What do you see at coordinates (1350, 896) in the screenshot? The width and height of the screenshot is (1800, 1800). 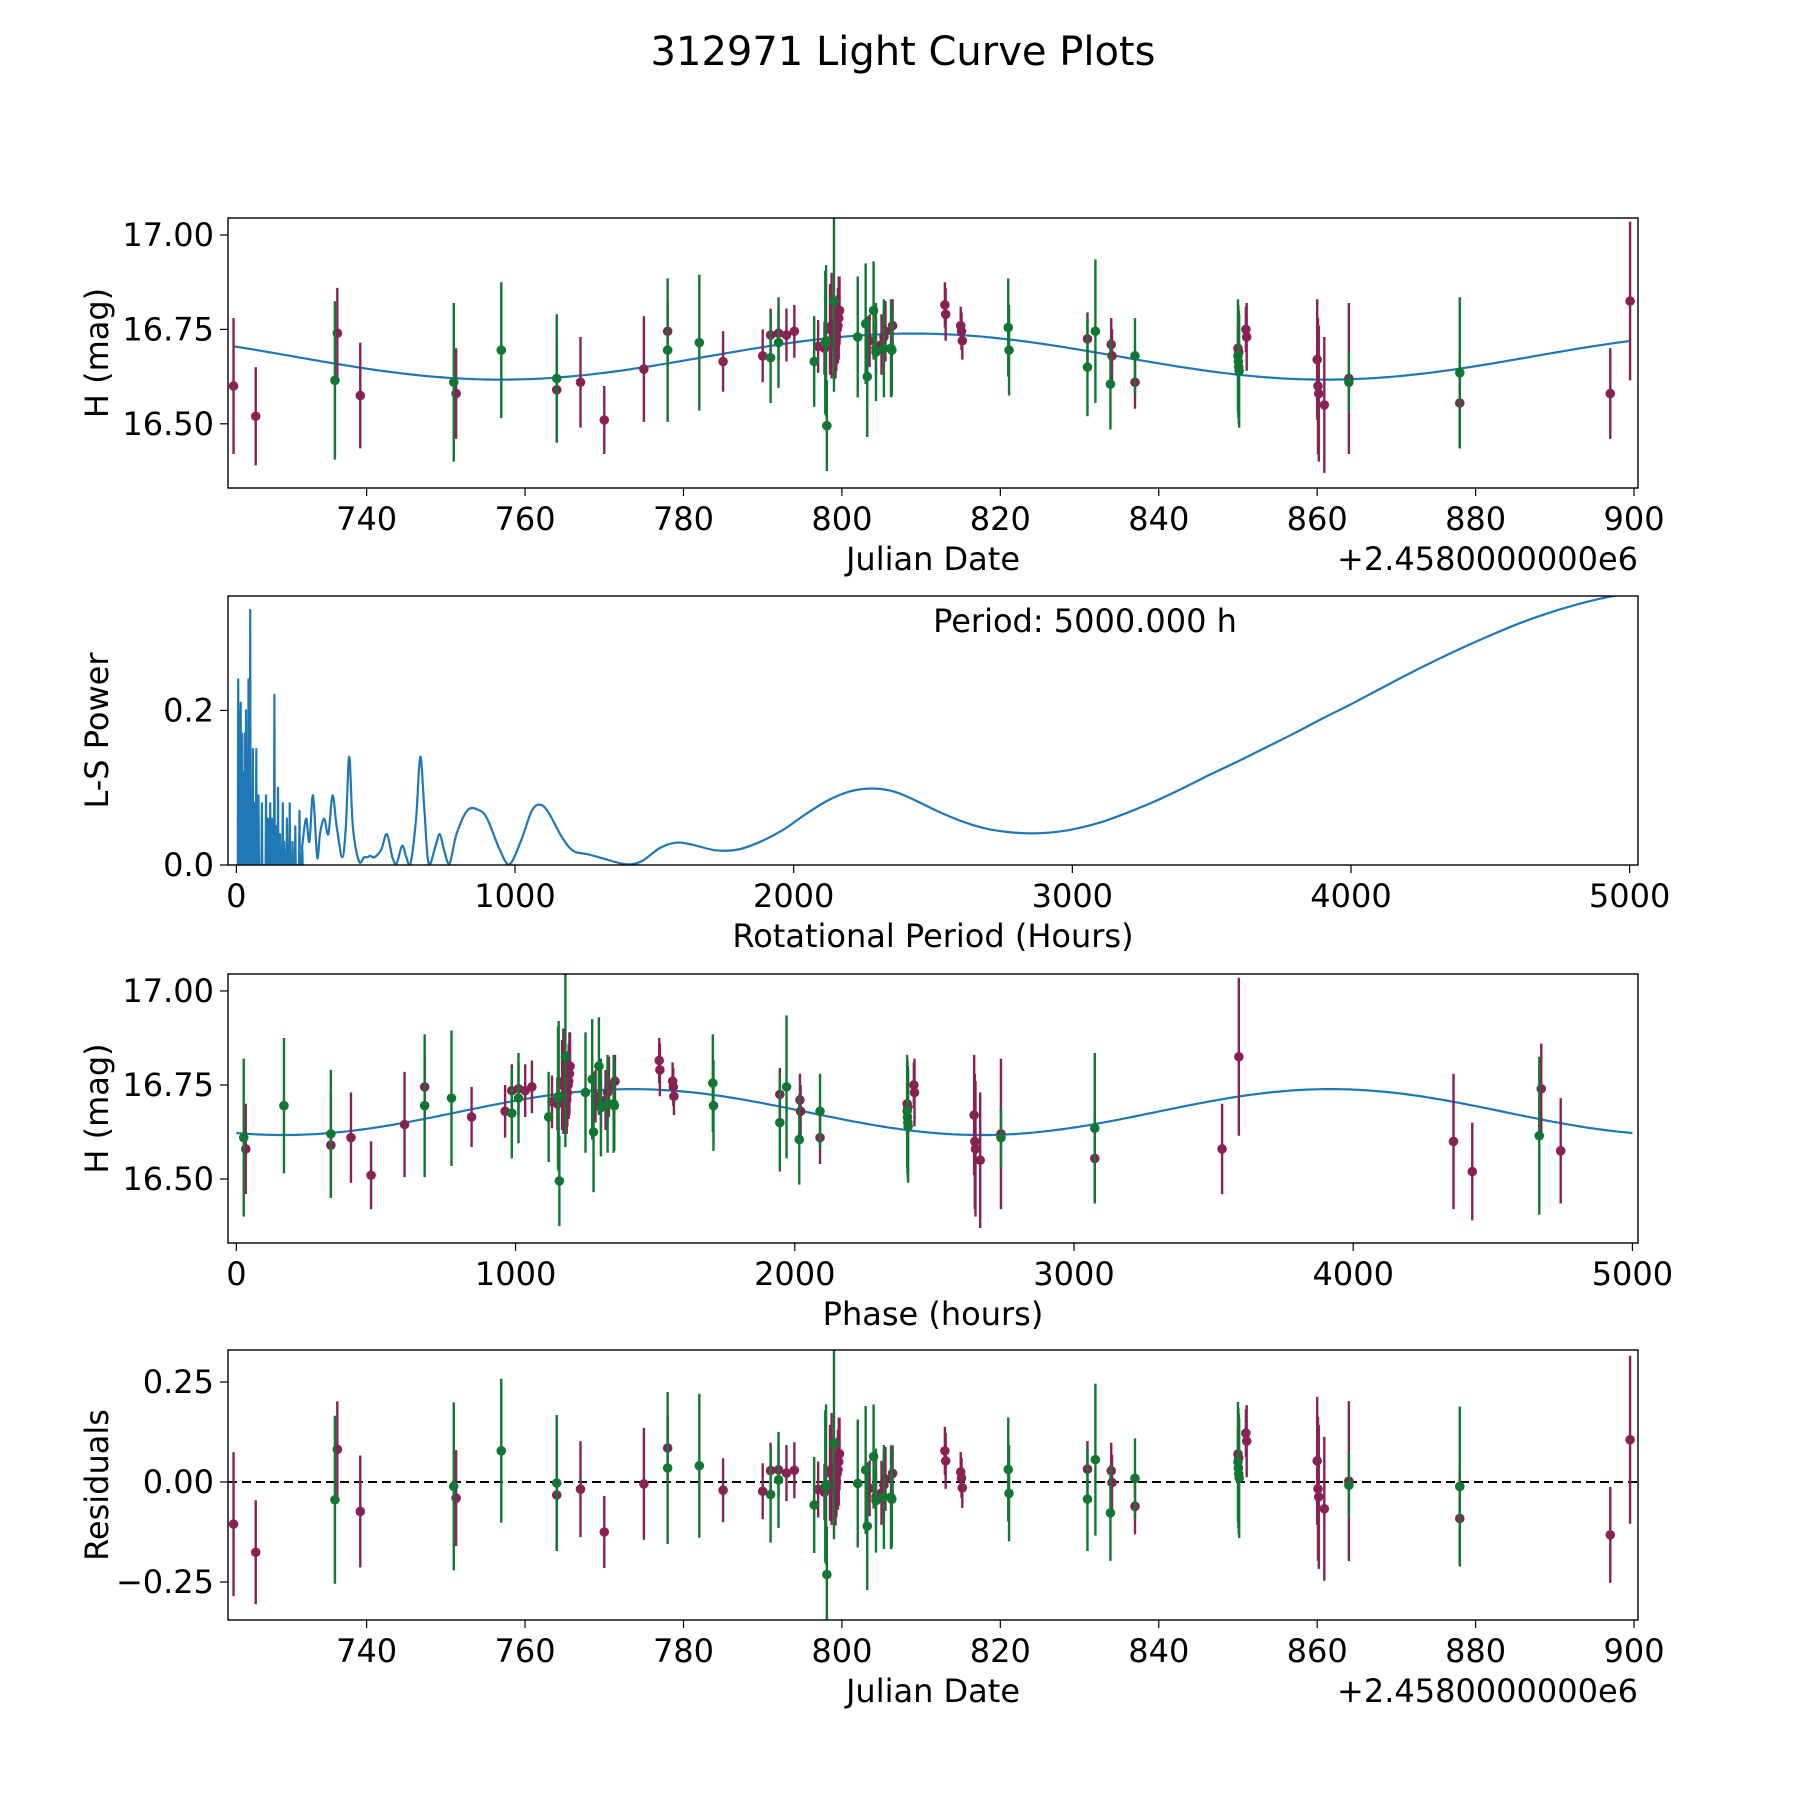 I see `x-tick-label: 4000` at bounding box center [1350, 896].